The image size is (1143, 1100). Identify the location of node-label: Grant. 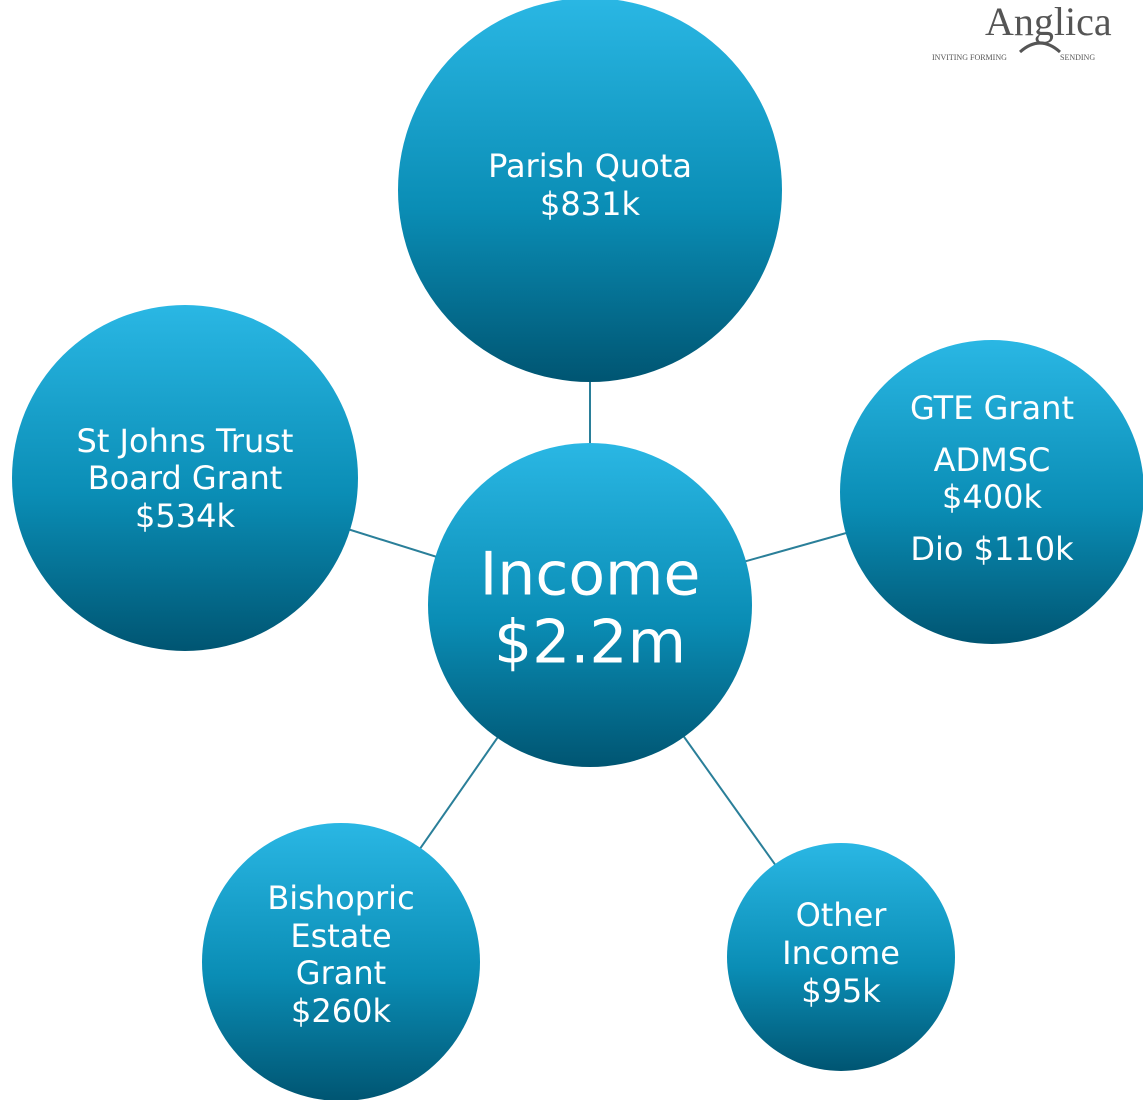
(341, 973).